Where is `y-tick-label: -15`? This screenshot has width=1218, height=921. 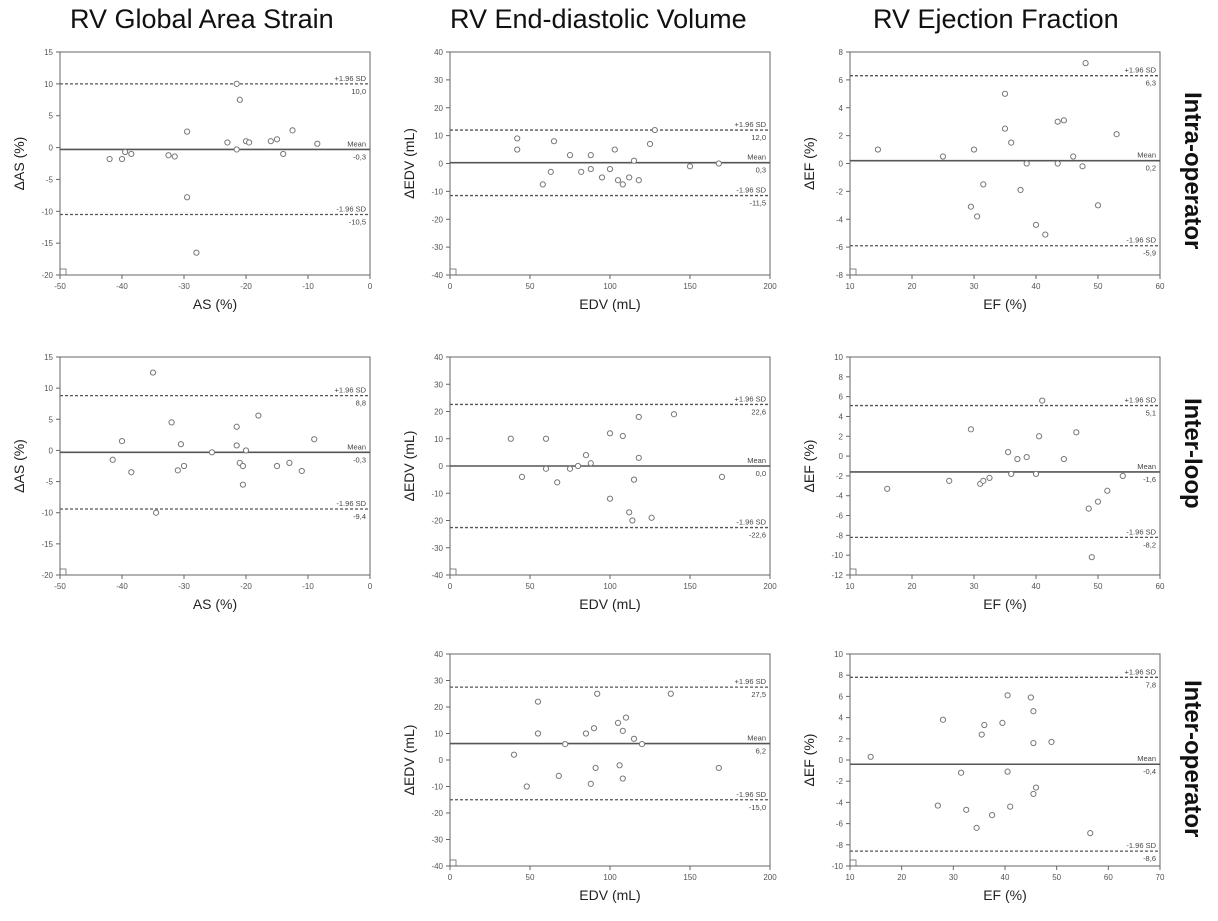
y-tick-label: -15 is located at coordinates (47, 544).